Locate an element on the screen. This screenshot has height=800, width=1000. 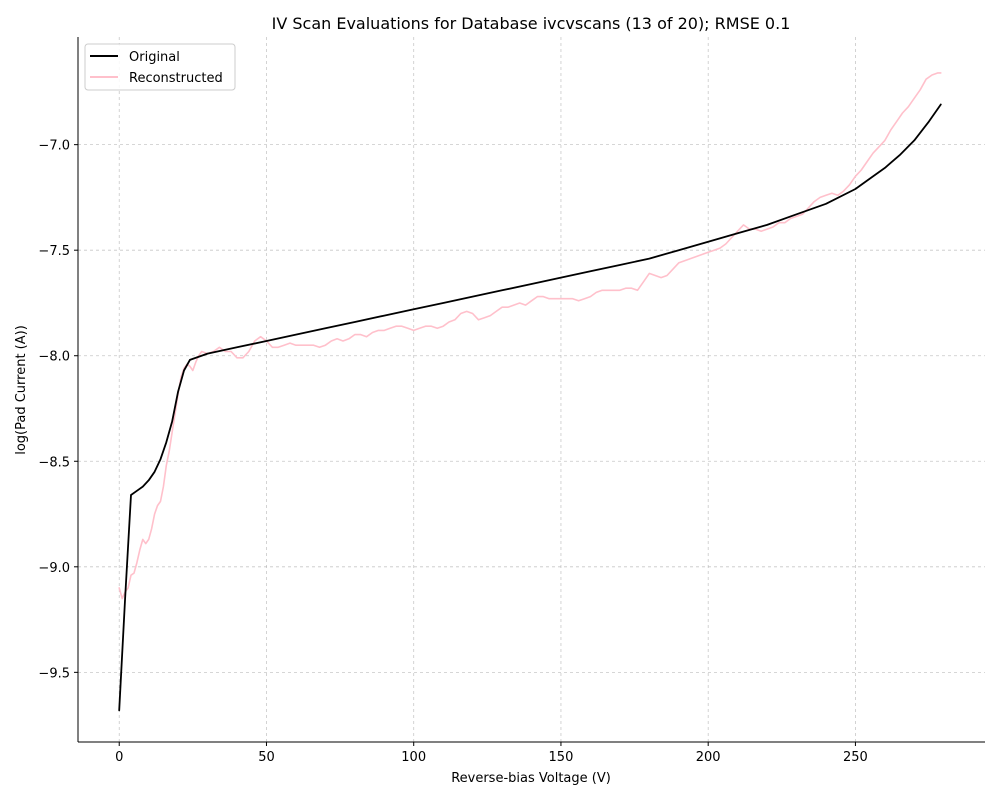
x-tick-label: 0 is located at coordinates (119, 757).